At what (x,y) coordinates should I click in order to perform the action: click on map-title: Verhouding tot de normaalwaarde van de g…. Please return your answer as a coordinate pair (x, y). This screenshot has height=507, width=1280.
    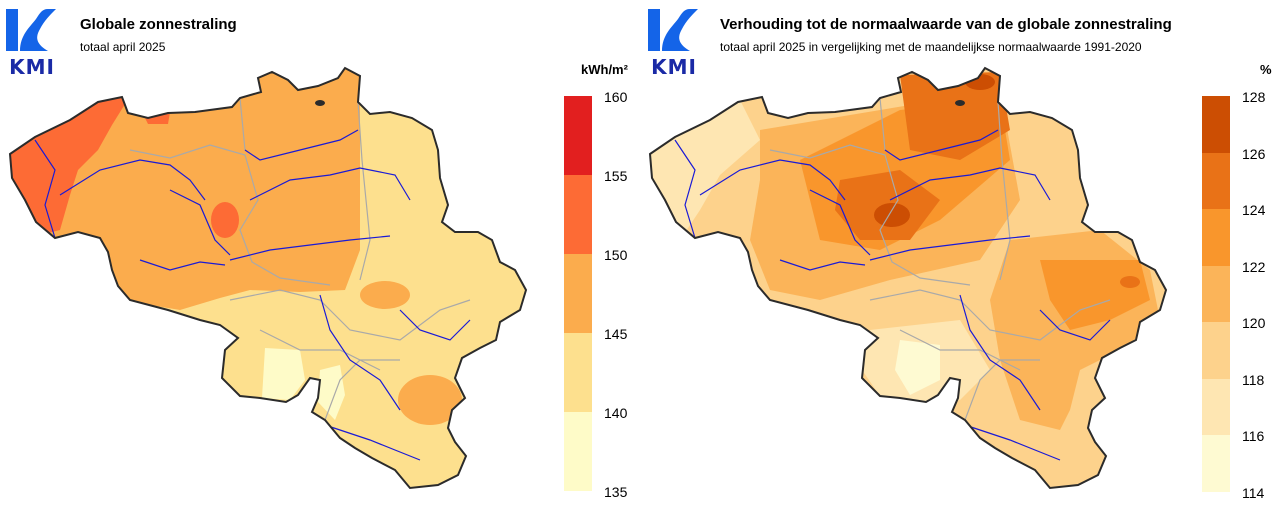
    Looking at the image, I should click on (946, 24).